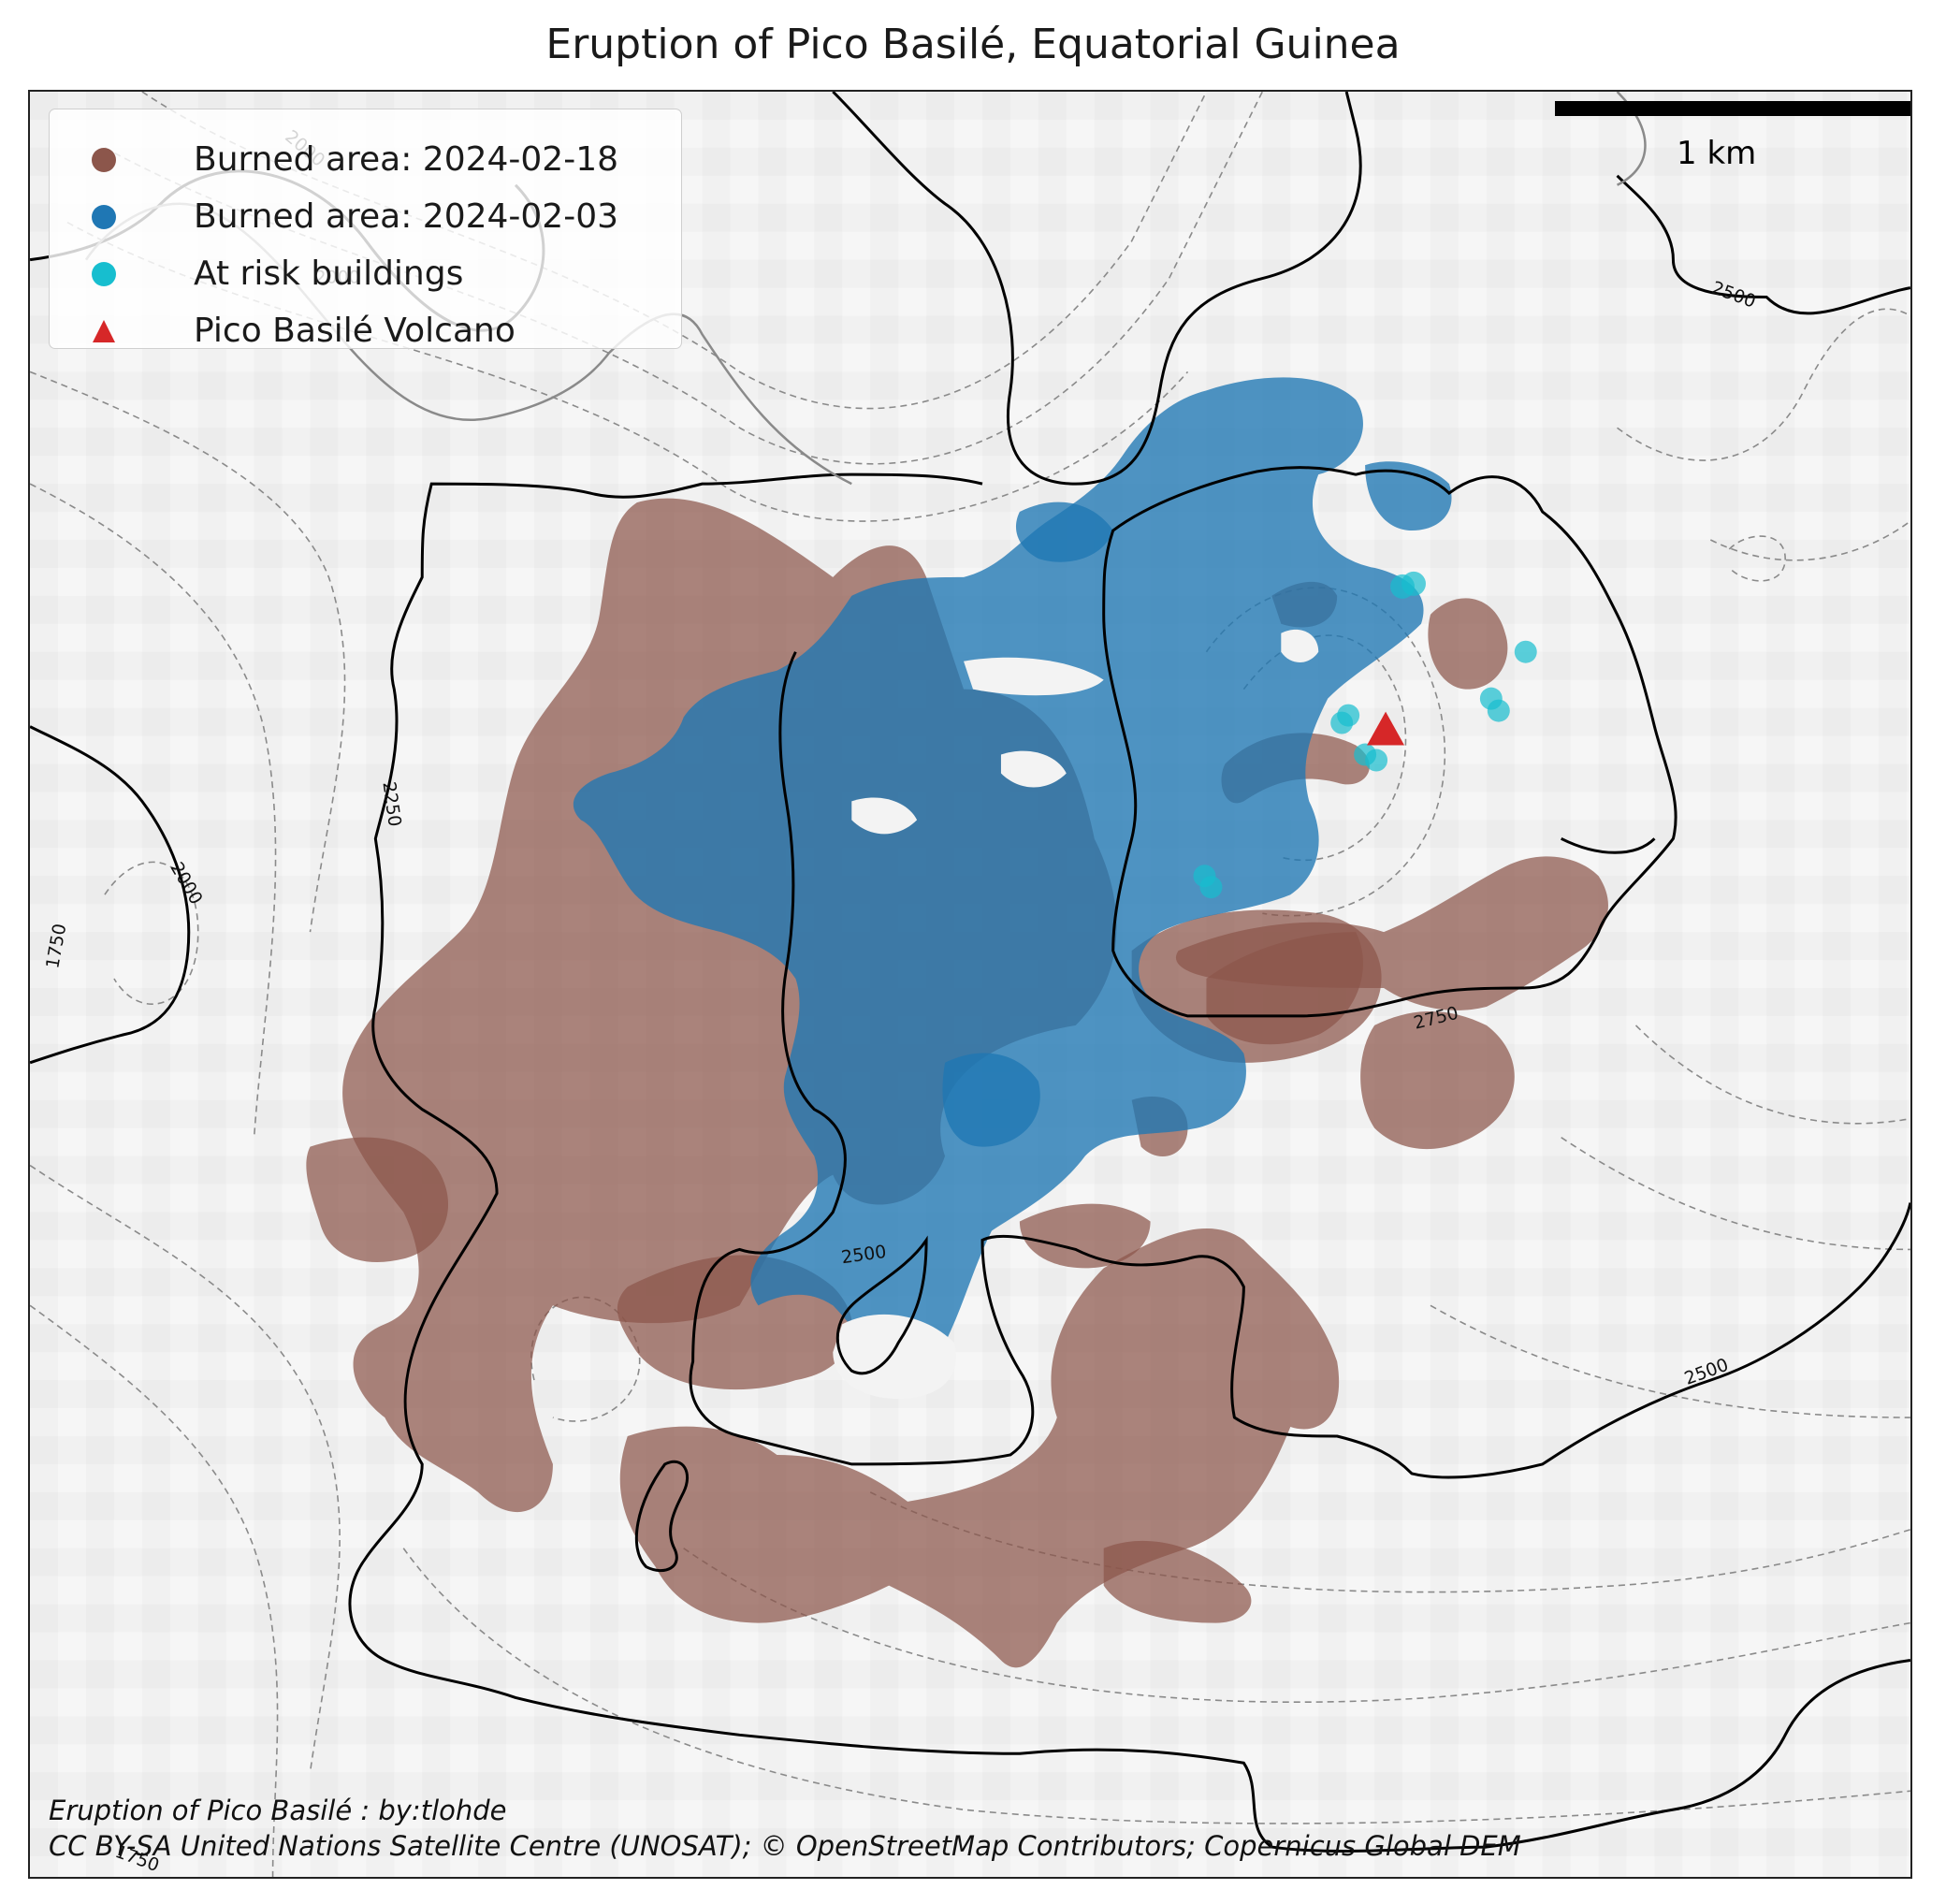 Image resolution: width=1946 pixels, height=1904 pixels. I want to click on scale-bar, so click(1732, 108).